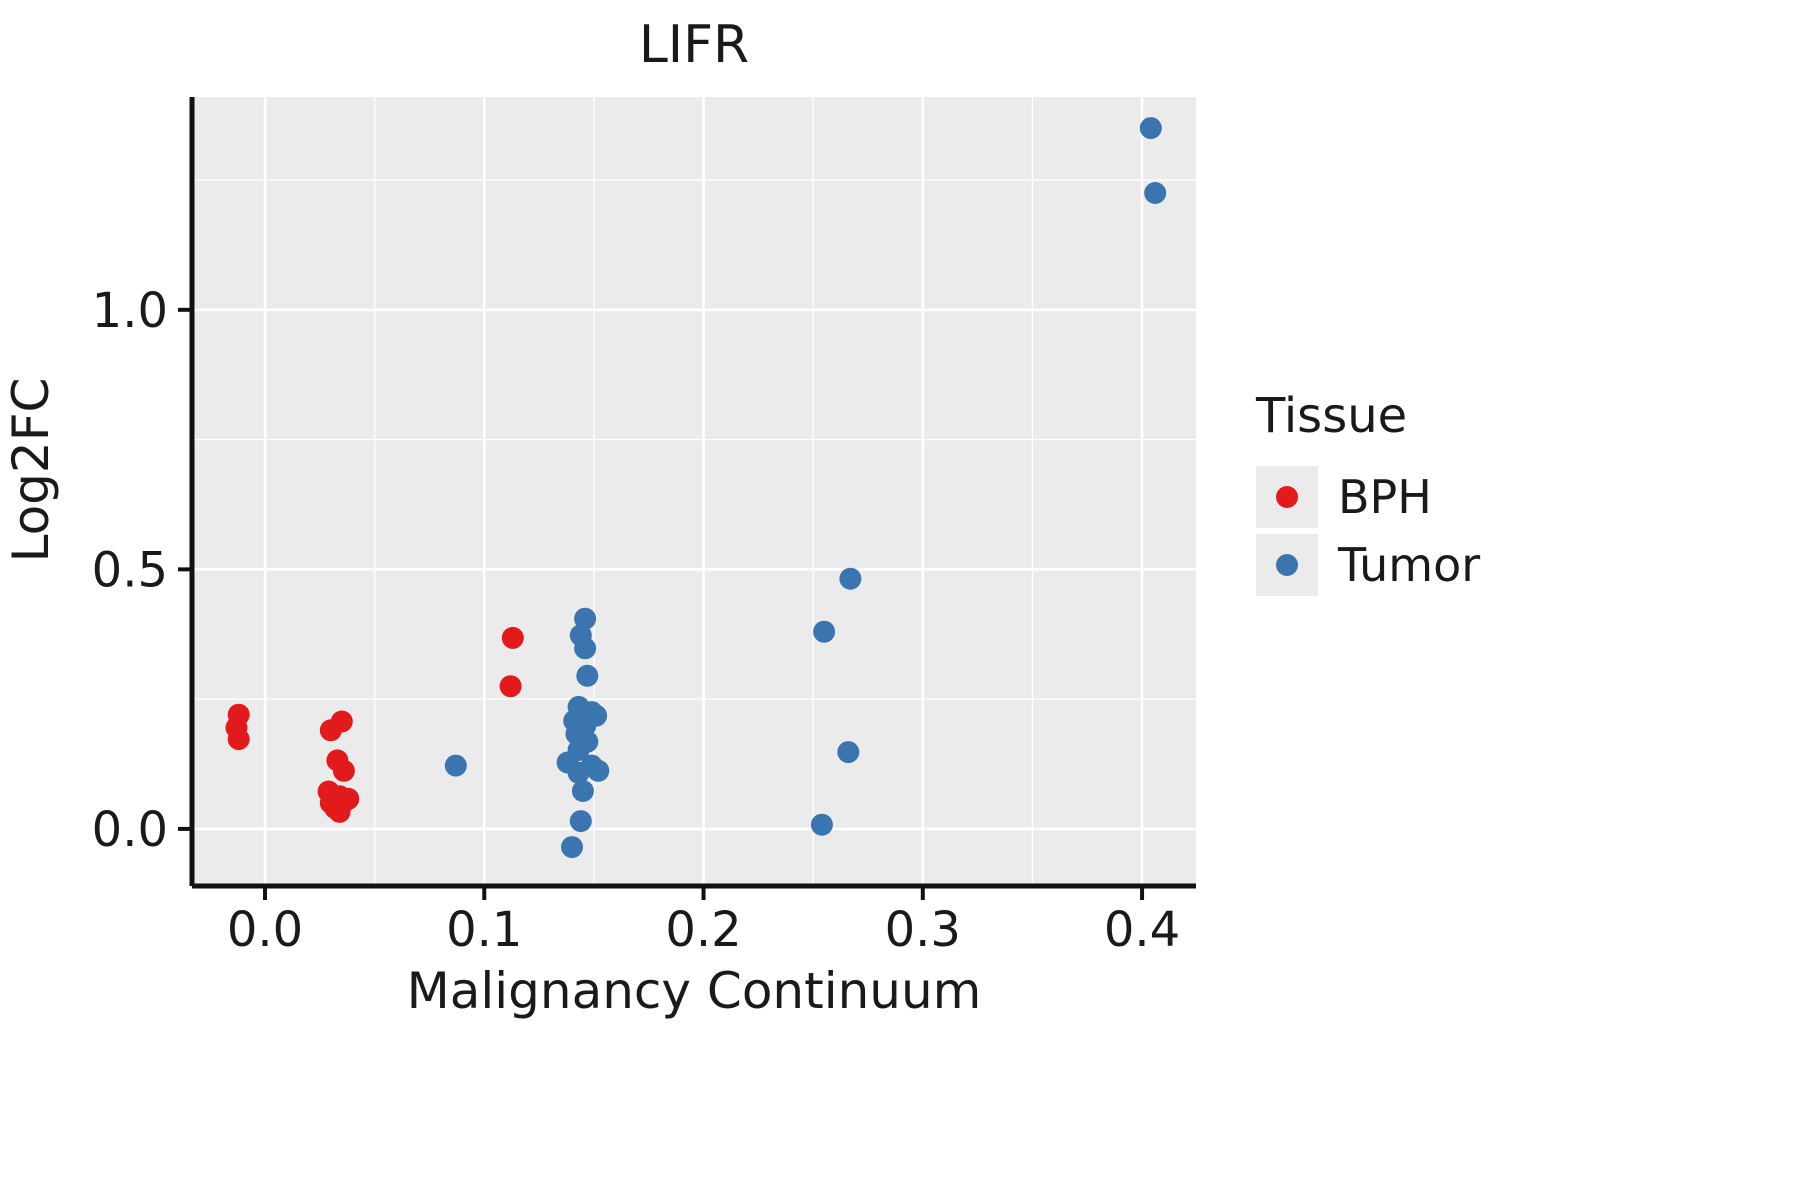 Image resolution: width=1800 pixels, height=1200 pixels. What do you see at coordinates (130, 830) in the screenshot?
I see `y-tick-label: 0.0` at bounding box center [130, 830].